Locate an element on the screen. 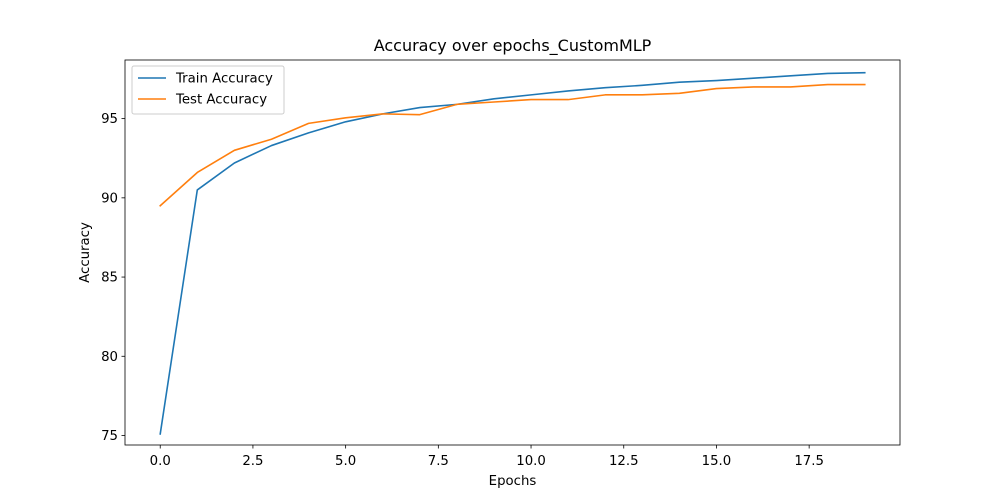  y-axis-ticks: 75 80 85 90 95 is located at coordinates (113, 278).